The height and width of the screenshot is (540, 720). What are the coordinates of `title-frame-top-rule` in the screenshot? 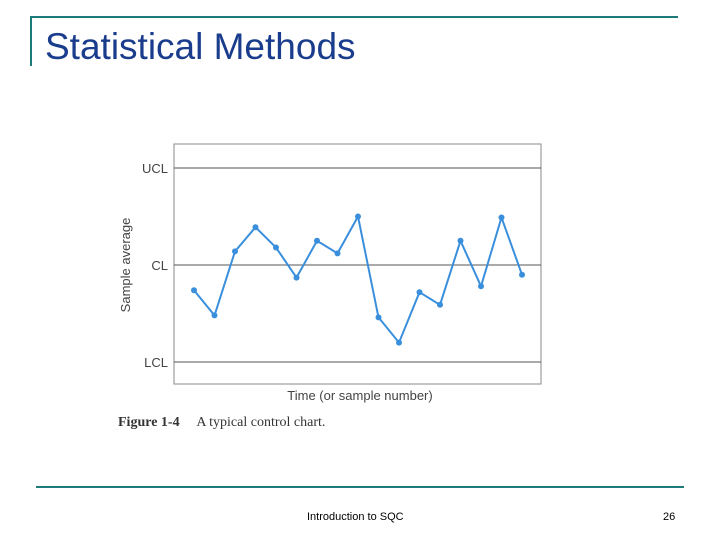 It's located at (354, 17).